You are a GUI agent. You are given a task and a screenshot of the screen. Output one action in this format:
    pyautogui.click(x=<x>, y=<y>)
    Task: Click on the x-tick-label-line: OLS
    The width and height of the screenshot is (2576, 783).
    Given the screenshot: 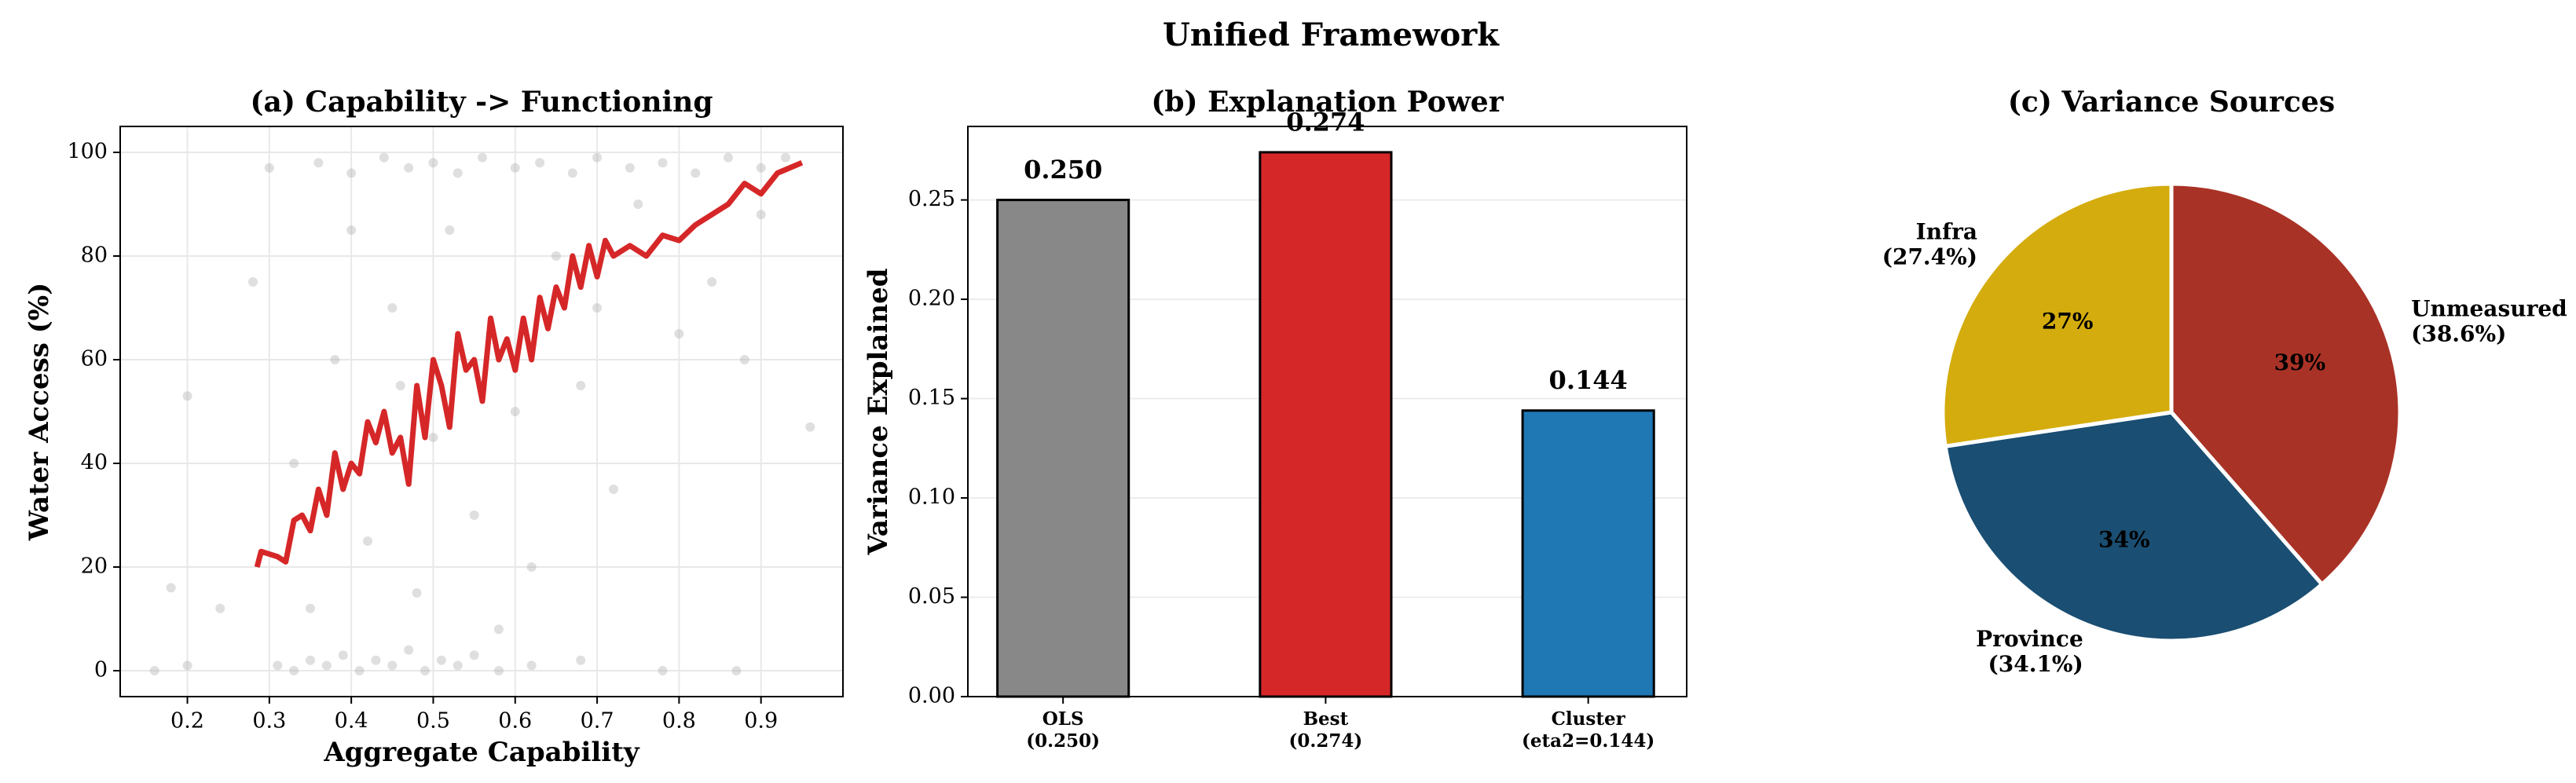 What is the action you would take?
    pyautogui.click(x=1063, y=719)
    